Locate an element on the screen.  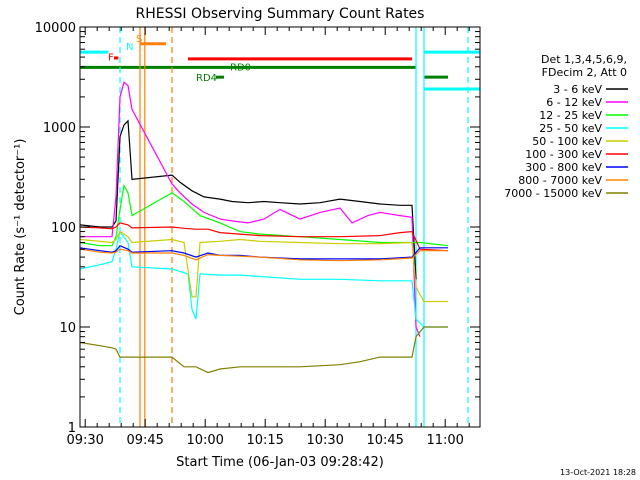
flag-labels: SN F RD0 RD4 is located at coordinates (179, 59).